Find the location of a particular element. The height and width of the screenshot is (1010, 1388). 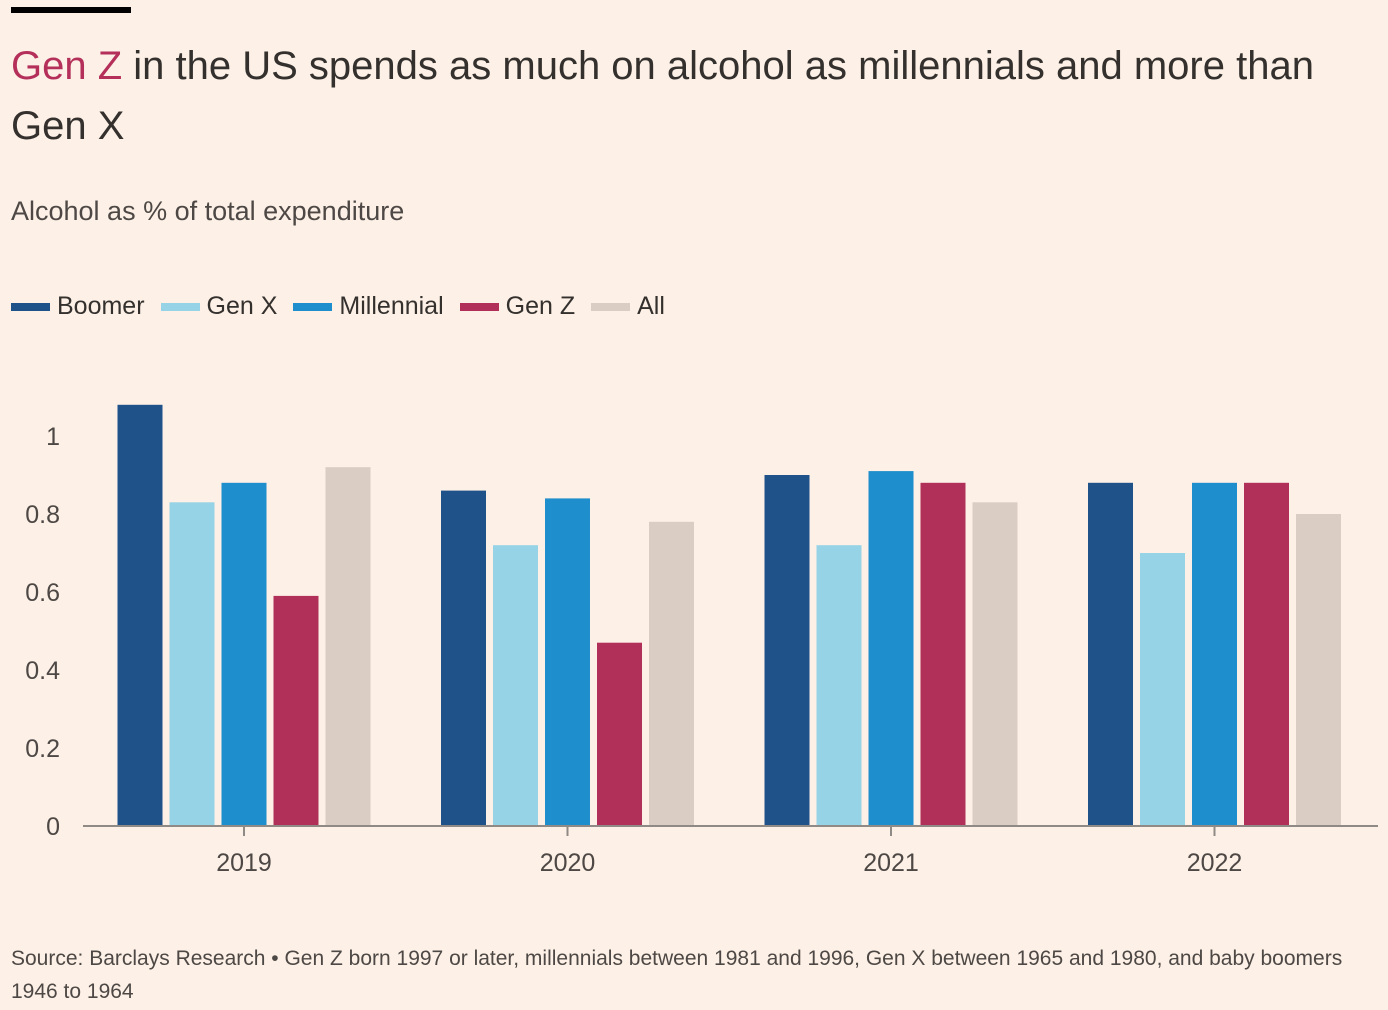

legend-label-millennial: Millennial is located at coordinates (391, 306).